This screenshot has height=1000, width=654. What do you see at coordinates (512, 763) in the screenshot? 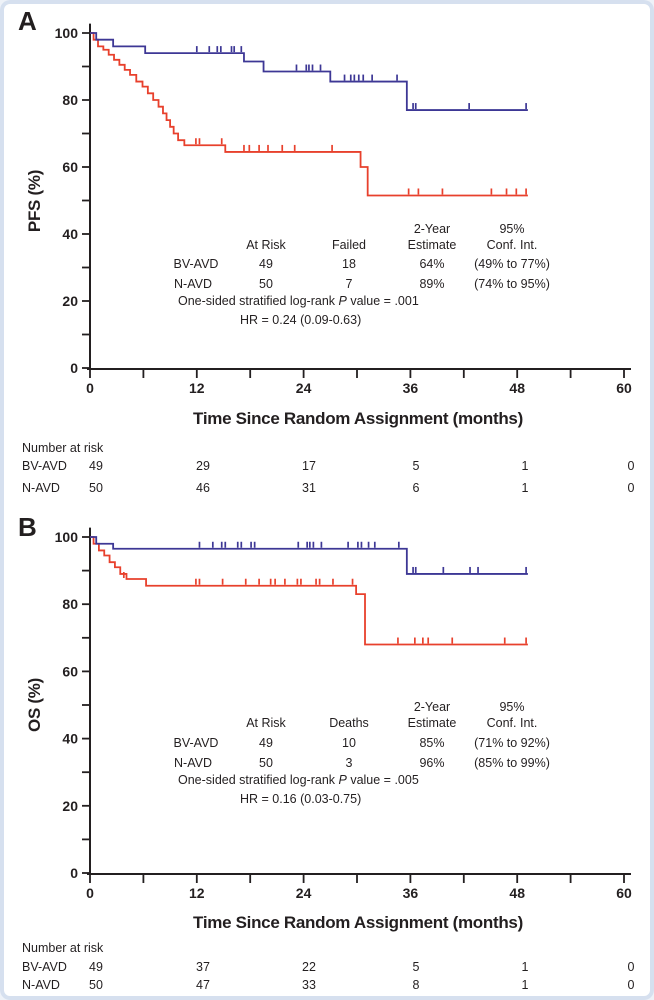
I see `ci-value: (85% to 99%)` at bounding box center [512, 763].